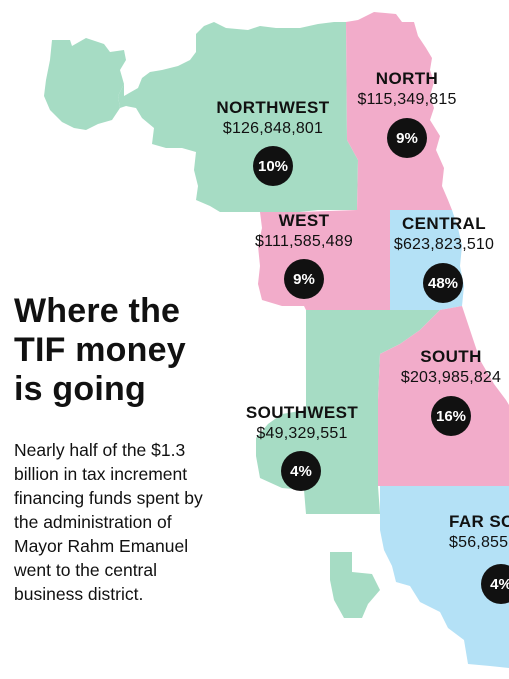 Image resolution: width=509 pixels, height=679 pixels. What do you see at coordinates (355, 585) in the screenshot?
I see `region-far-south-parcel` at bounding box center [355, 585].